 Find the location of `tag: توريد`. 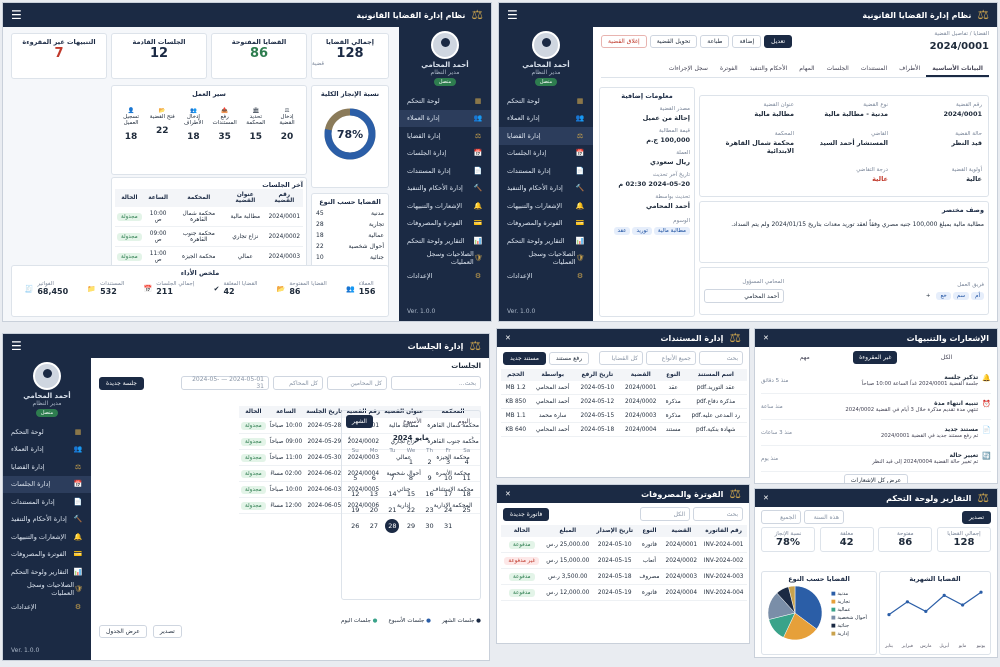

tag: توريد is located at coordinates (642, 231).